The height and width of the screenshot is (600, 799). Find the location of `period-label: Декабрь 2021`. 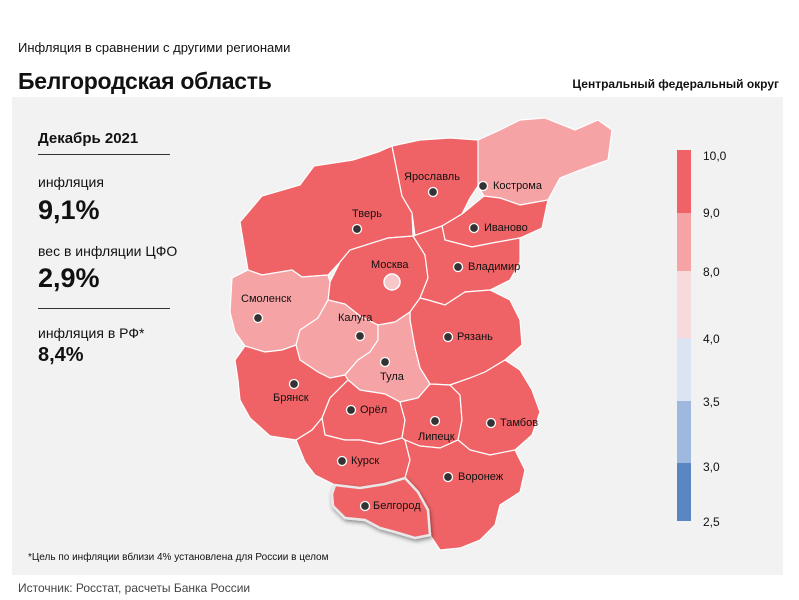

period-label: Декабрь 2021 is located at coordinates (88, 138).